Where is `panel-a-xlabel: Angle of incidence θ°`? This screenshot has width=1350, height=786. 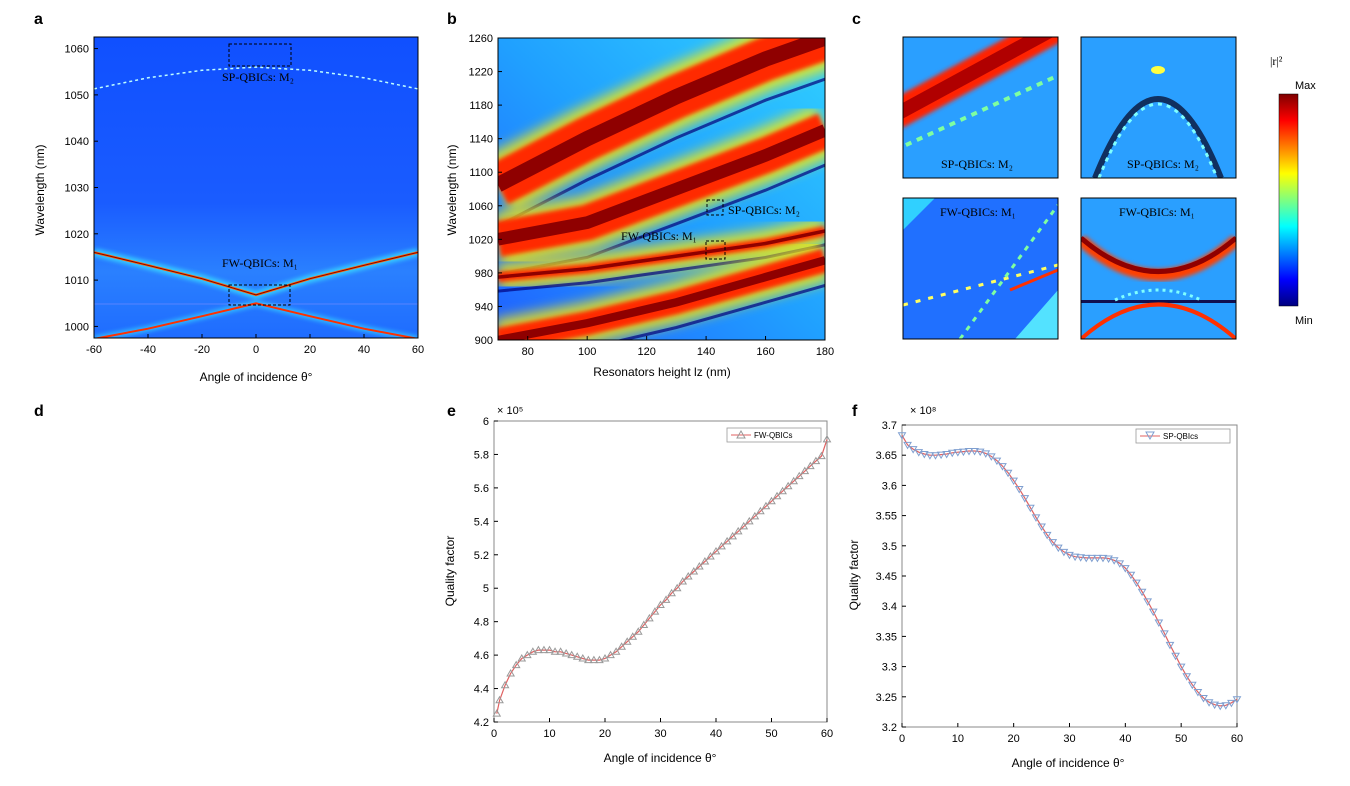 panel-a-xlabel: Angle of incidence θ° is located at coordinates (256, 377).